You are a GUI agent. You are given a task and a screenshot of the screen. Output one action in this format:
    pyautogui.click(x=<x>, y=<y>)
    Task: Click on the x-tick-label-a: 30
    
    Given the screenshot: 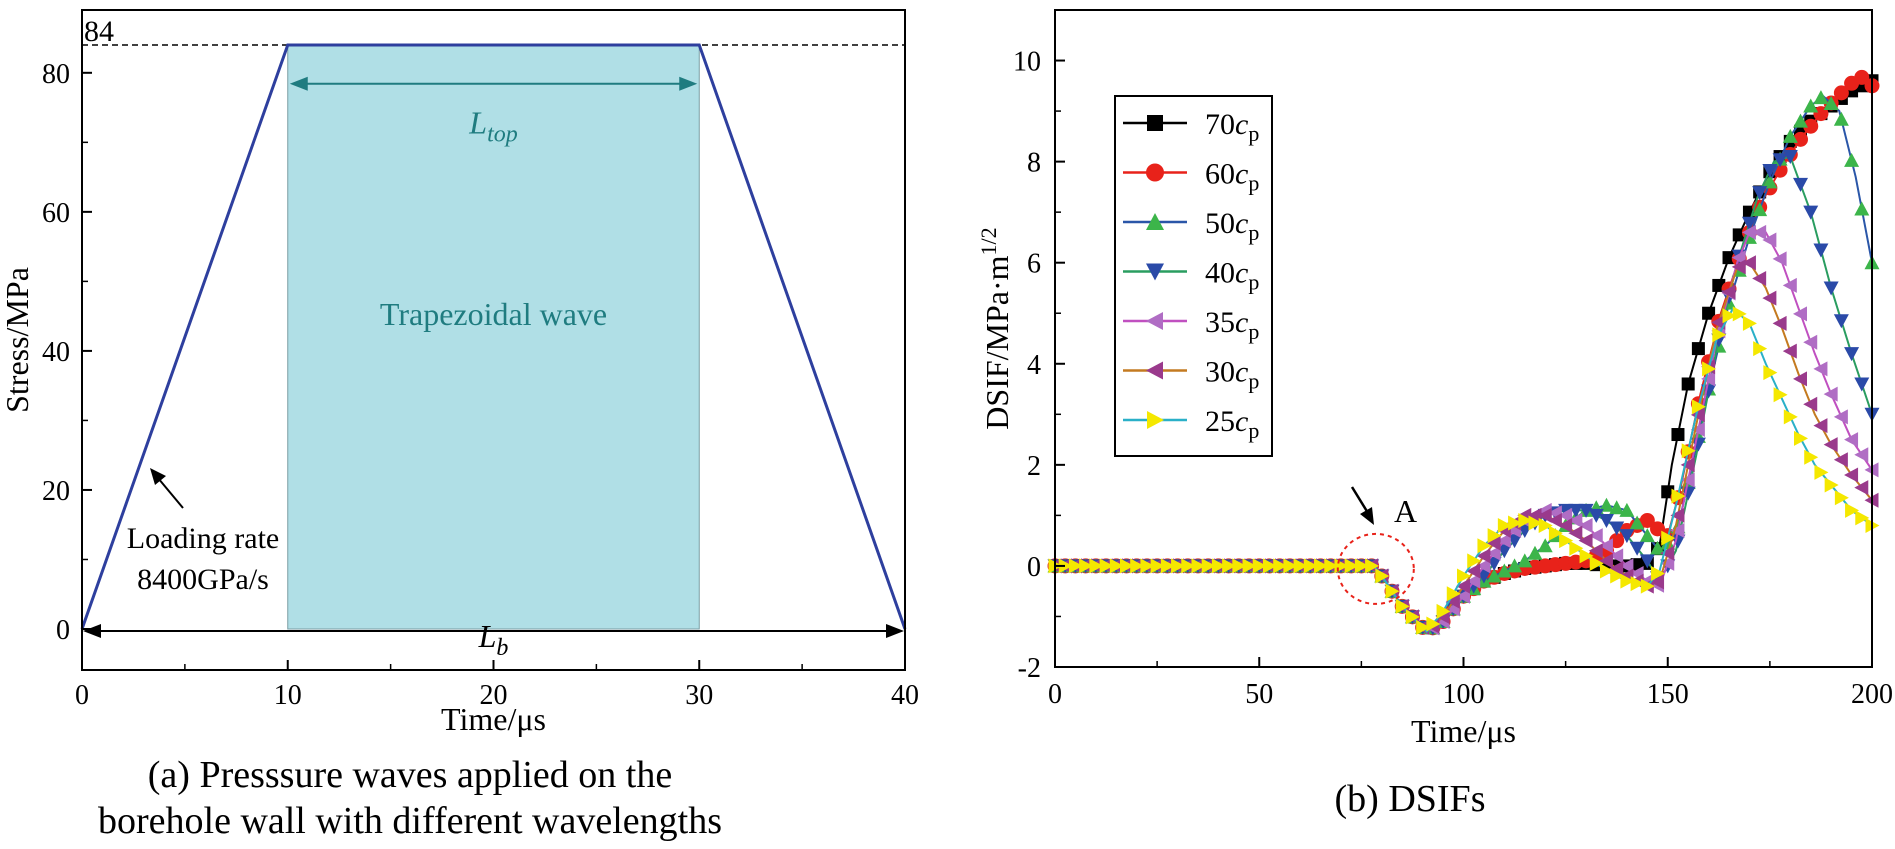 What is the action you would take?
    pyautogui.click(x=699, y=695)
    